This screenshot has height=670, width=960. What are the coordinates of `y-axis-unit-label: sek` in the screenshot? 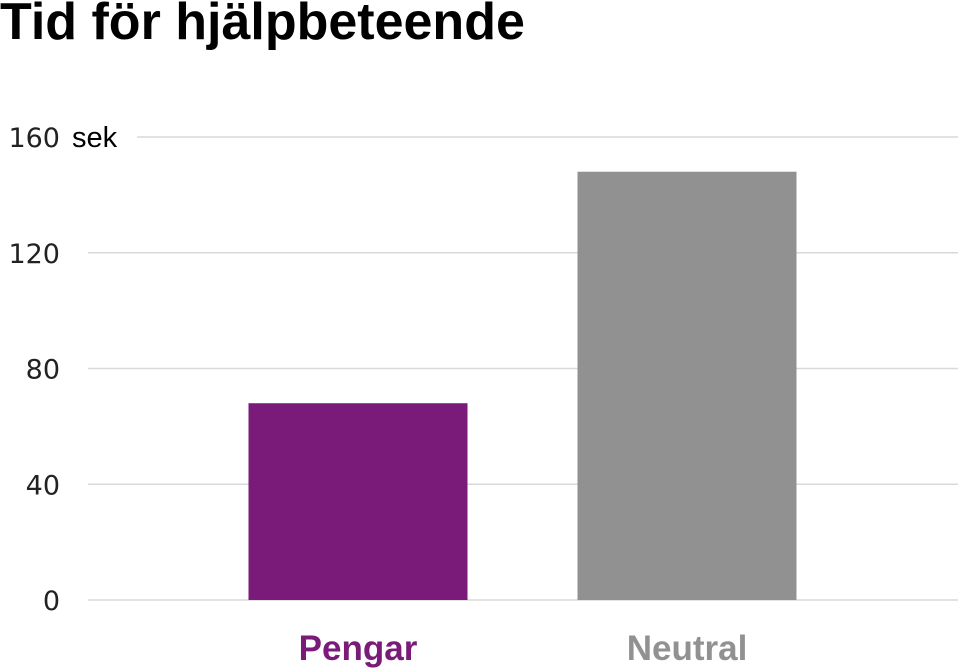 It's located at (95, 138).